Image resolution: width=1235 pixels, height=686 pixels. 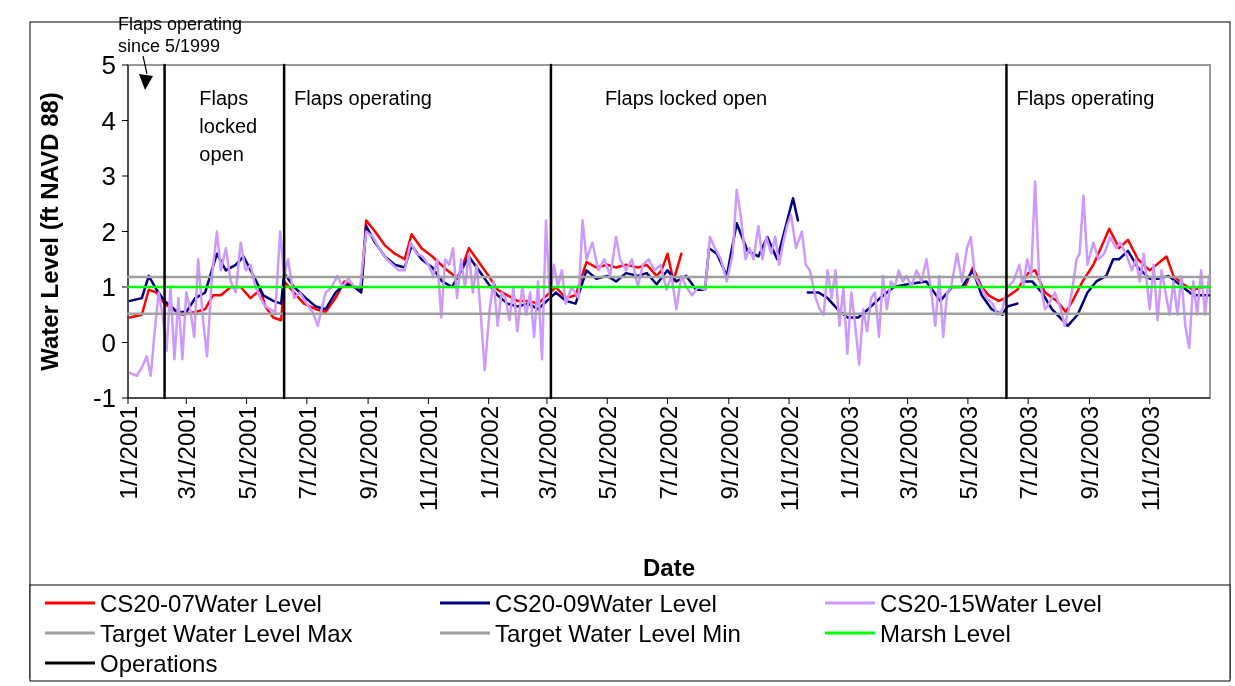 What do you see at coordinates (606, 603) in the screenshot?
I see `legend-label: CS20-09Water Level` at bounding box center [606, 603].